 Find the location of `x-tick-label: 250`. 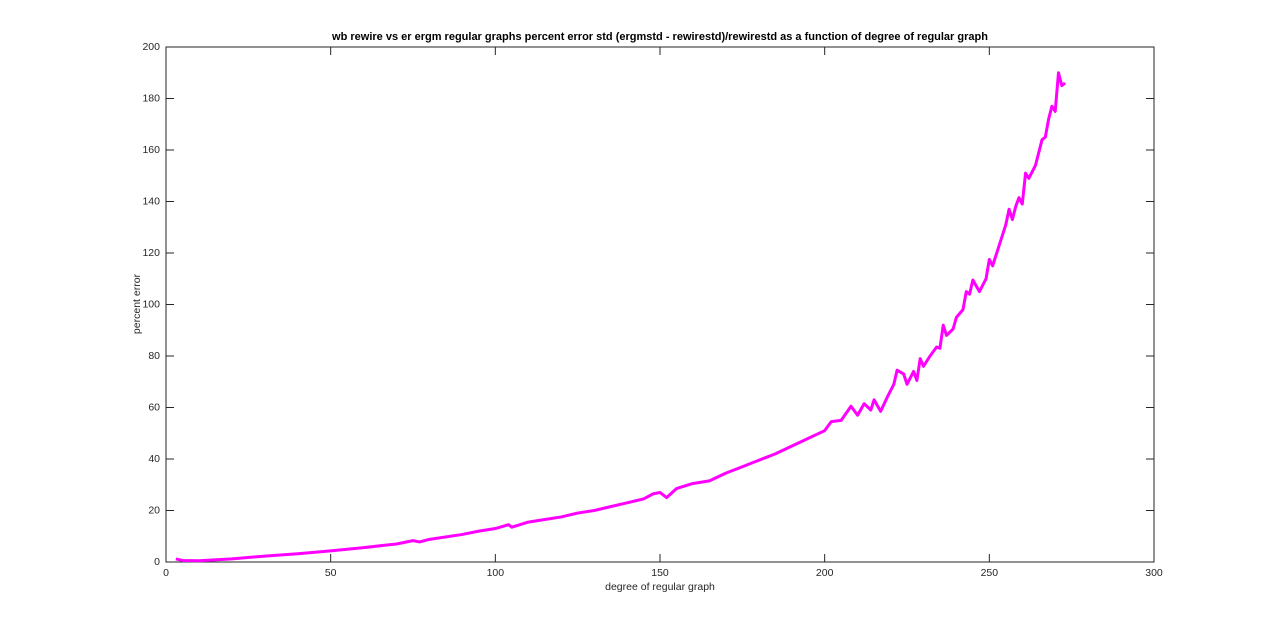

x-tick-label: 250 is located at coordinates (990, 573).